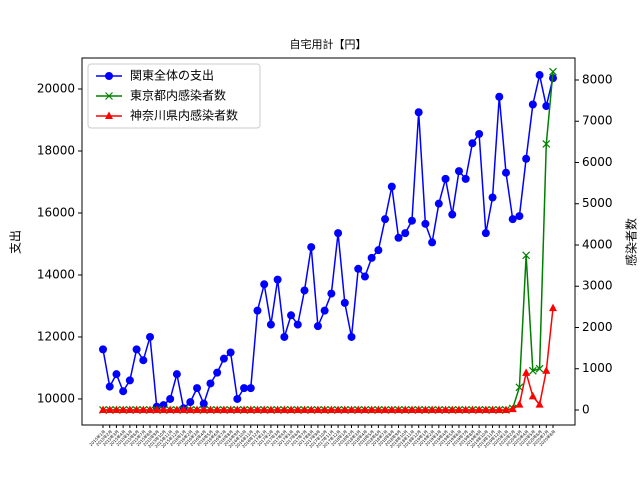 The width and height of the screenshot is (640, 484). Describe the element at coordinates (328, 44) in the screenshot. I see `chart-title: 自宅用計【円】` at that location.